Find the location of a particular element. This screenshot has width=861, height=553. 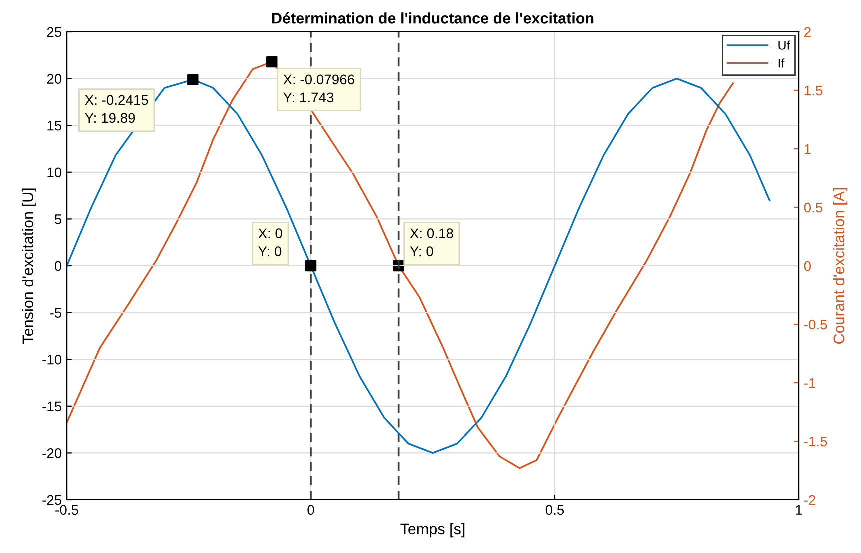

x-axis-title: Temps [s] is located at coordinates (432, 530).